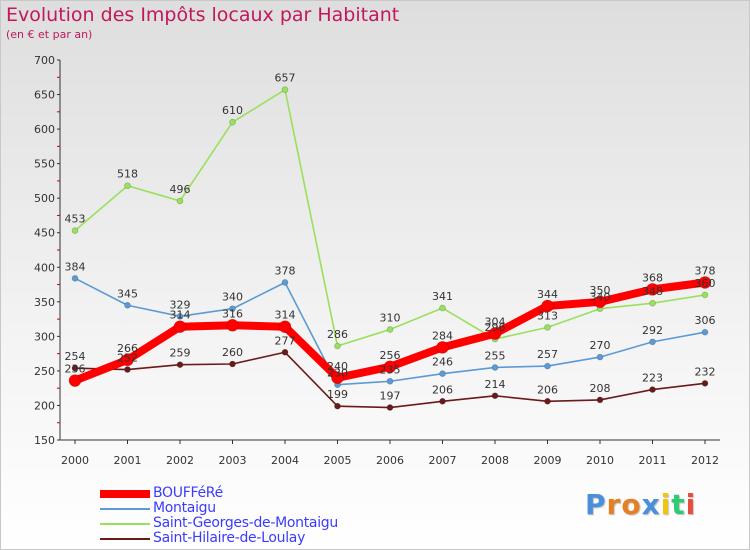 The height and width of the screenshot is (550, 750). What do you see at coordinates (442, 362) in the screenshot?
I see `data-label-montaigu: 246` at bounding box center [442, 362].